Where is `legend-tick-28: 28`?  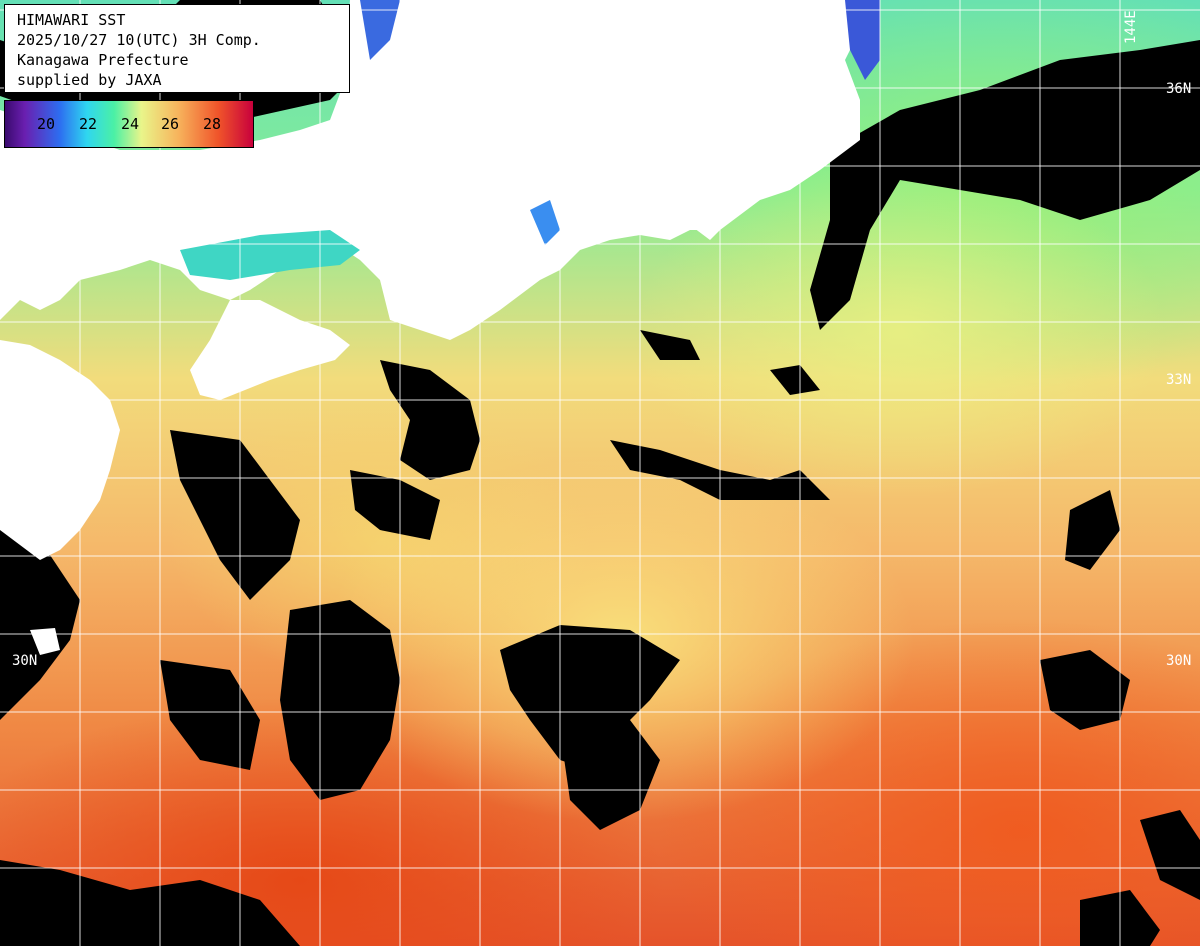
legend-tick-28: 28 is located at coordinates (212, 124).